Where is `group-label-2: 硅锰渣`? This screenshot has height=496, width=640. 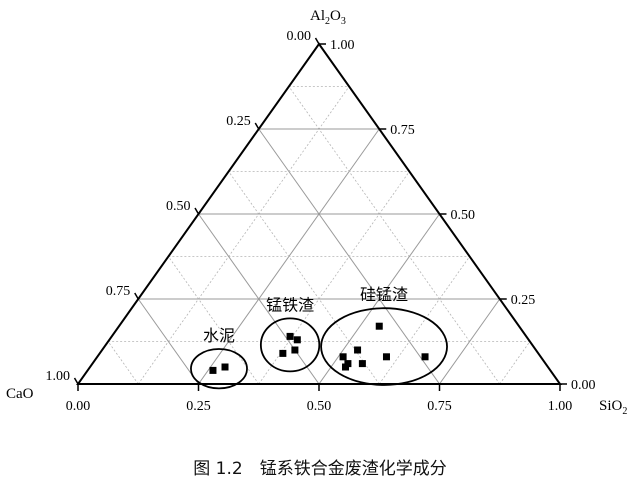
group-label-2: 硅锰渣 is located at coordinates (384, 294).